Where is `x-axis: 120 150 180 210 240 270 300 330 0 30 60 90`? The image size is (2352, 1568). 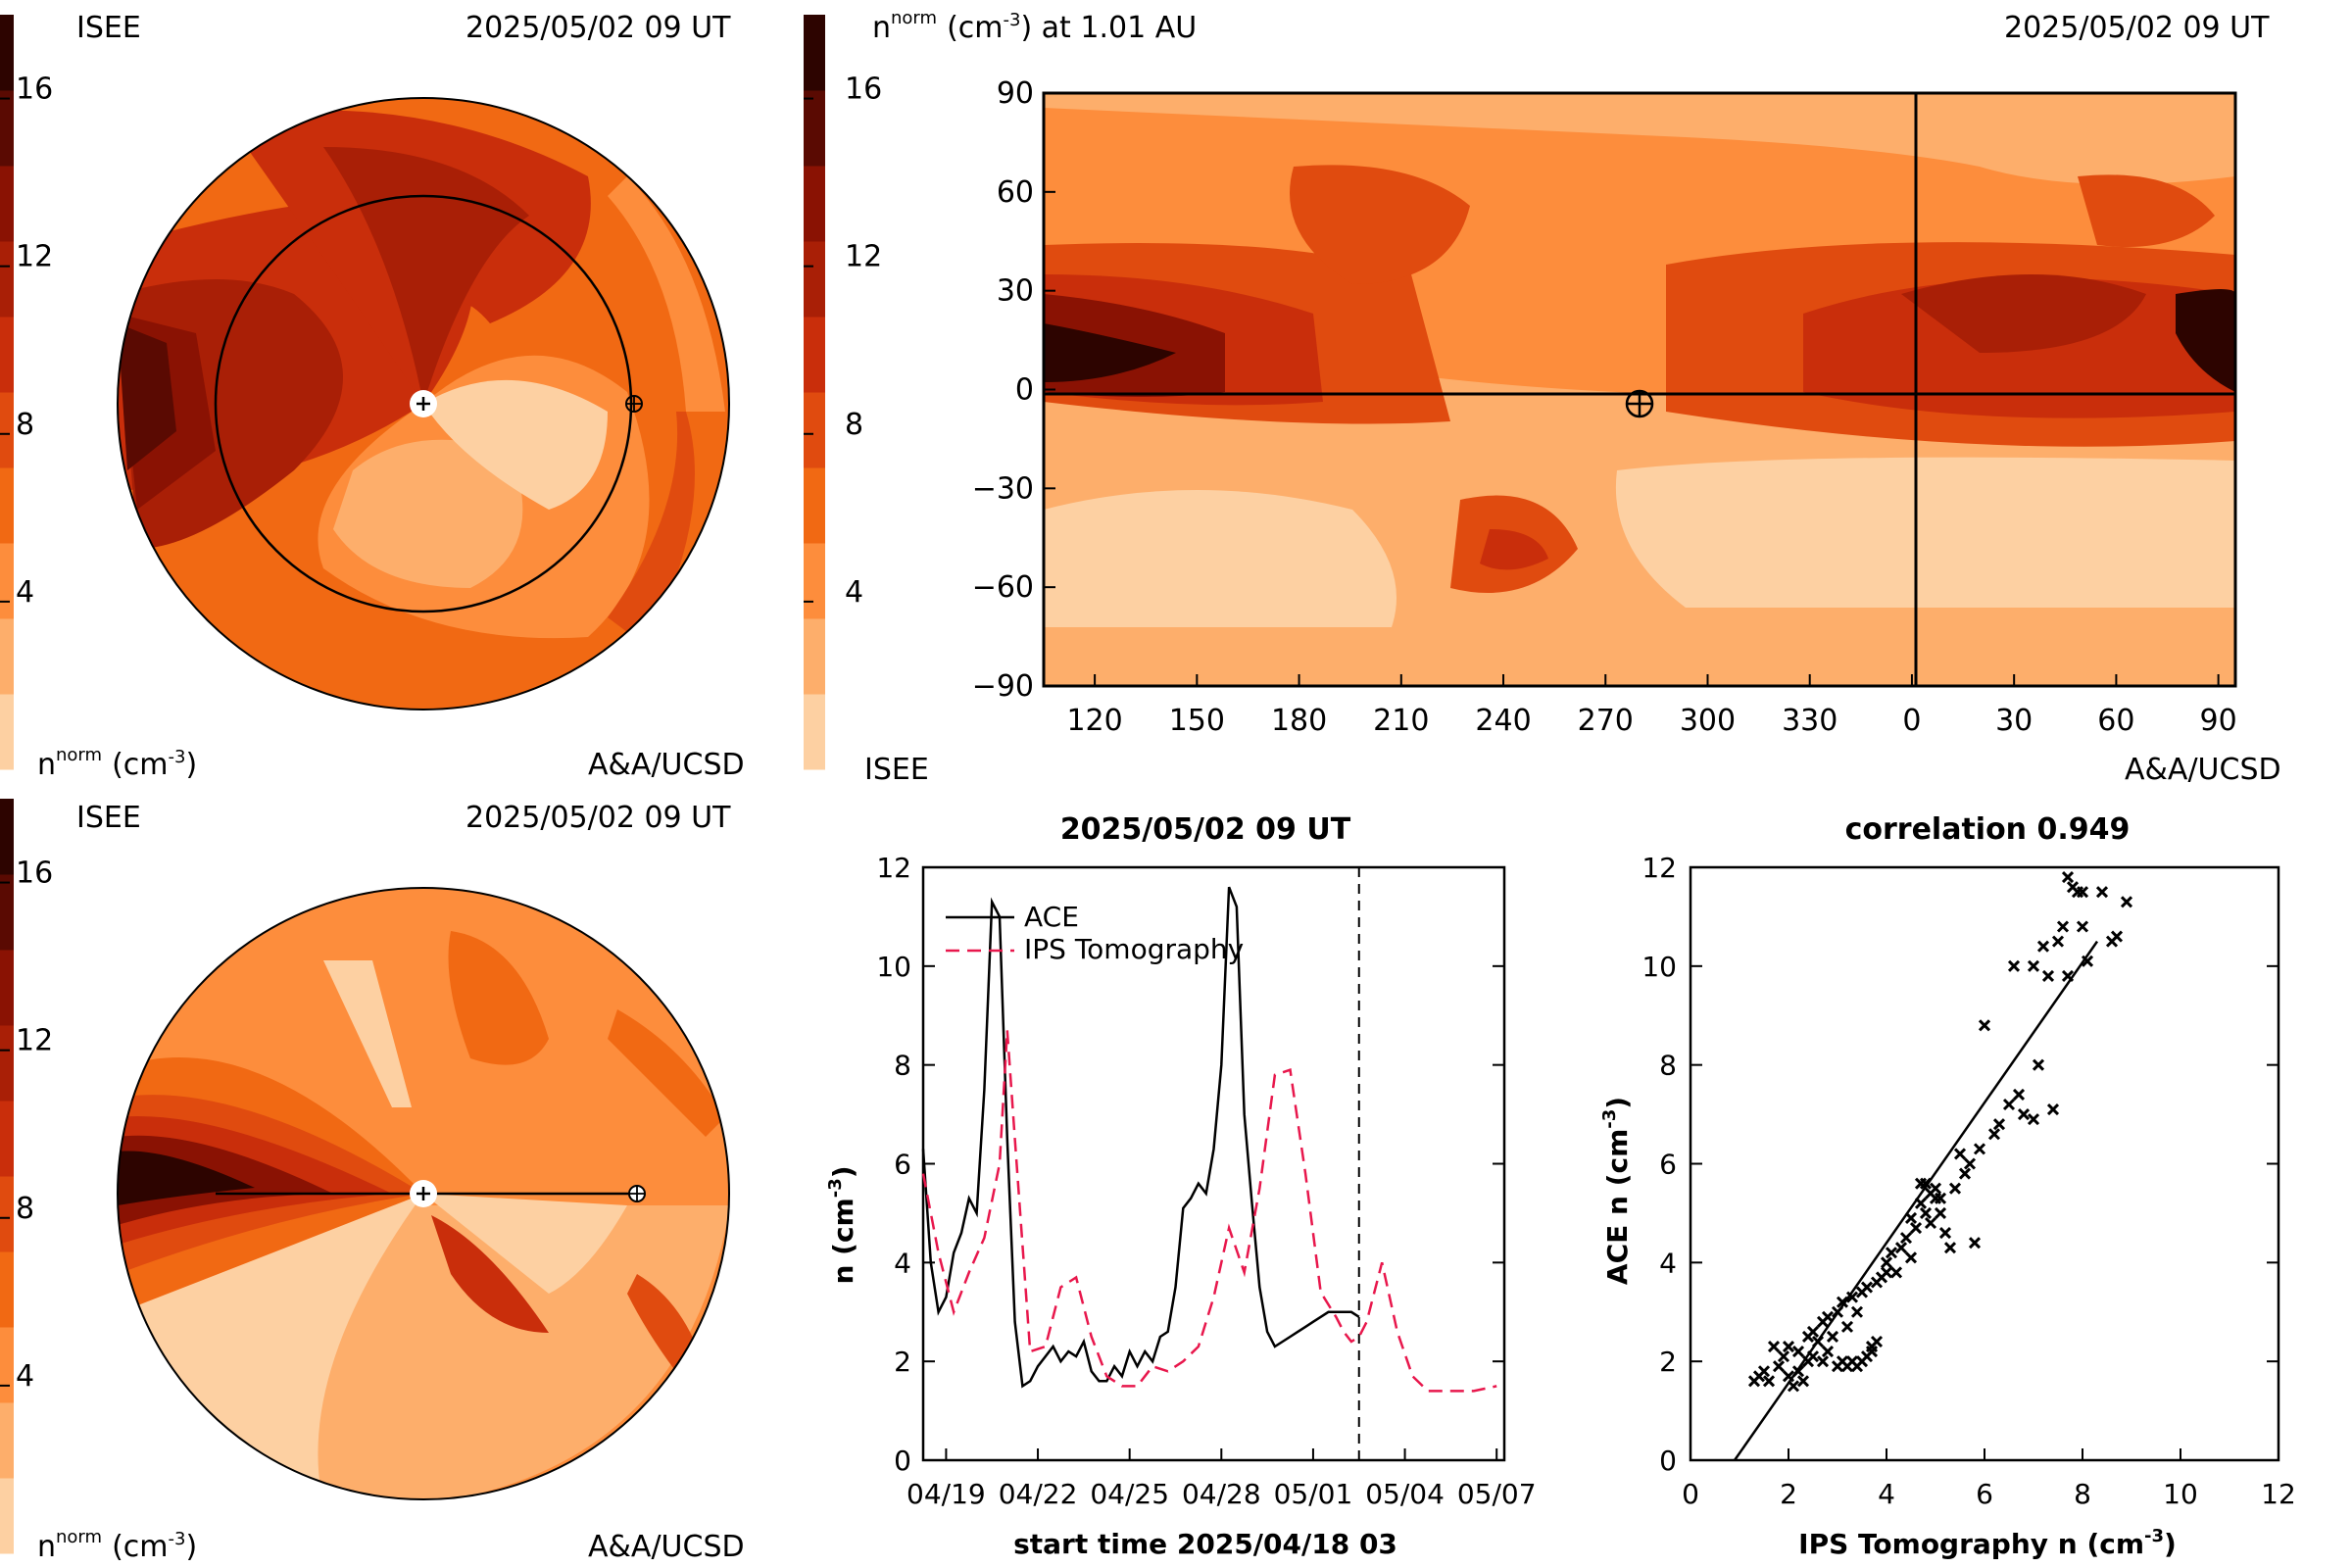 x-axis: 120 150 180 210 240 270 300 330 0 30 60 90 is located at coordinates (1651, 706).